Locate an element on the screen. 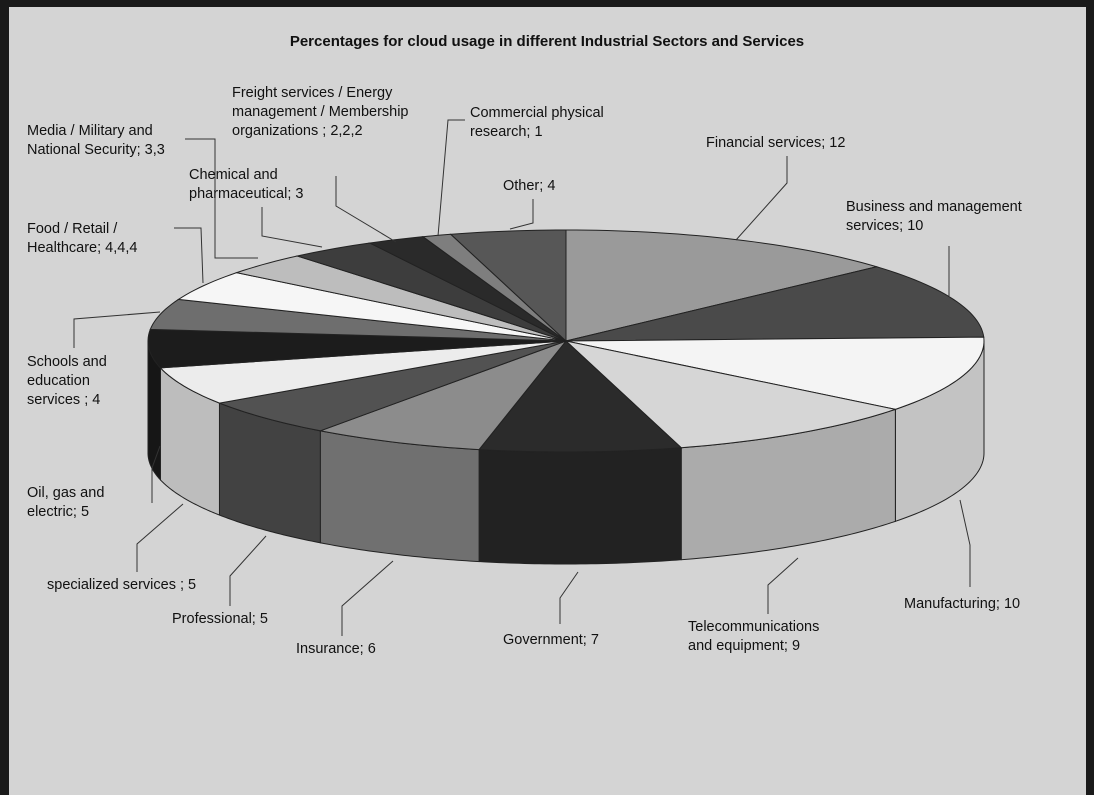  leader-line-media is located at coordinates (221, 198).